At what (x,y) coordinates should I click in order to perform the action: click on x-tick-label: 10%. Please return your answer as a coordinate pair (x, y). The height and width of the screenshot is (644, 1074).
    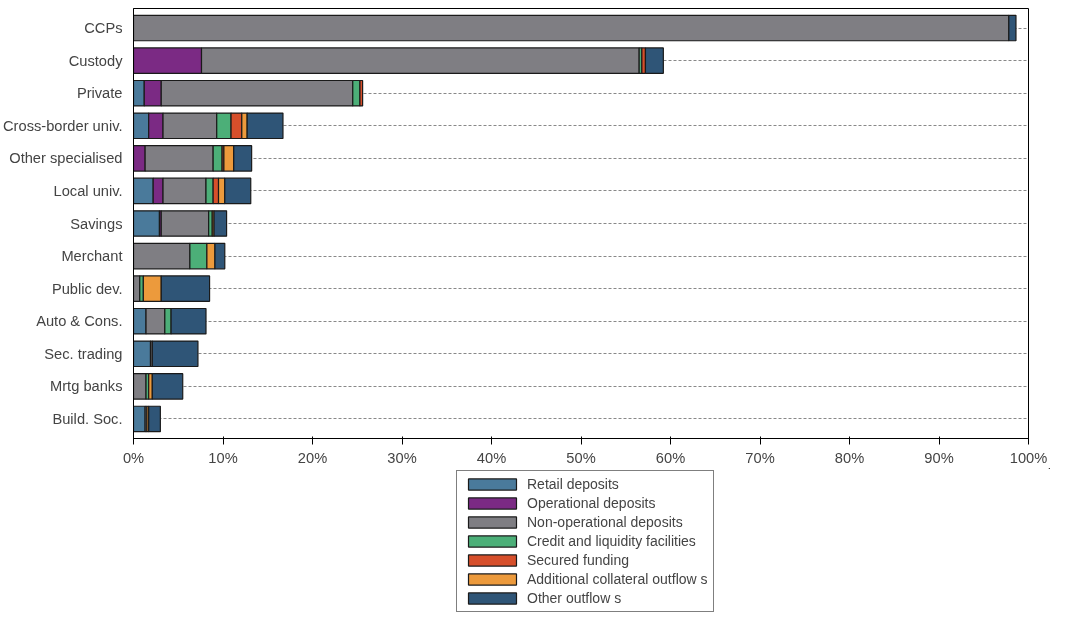
    Looking at the image, I should click on (223, 457).